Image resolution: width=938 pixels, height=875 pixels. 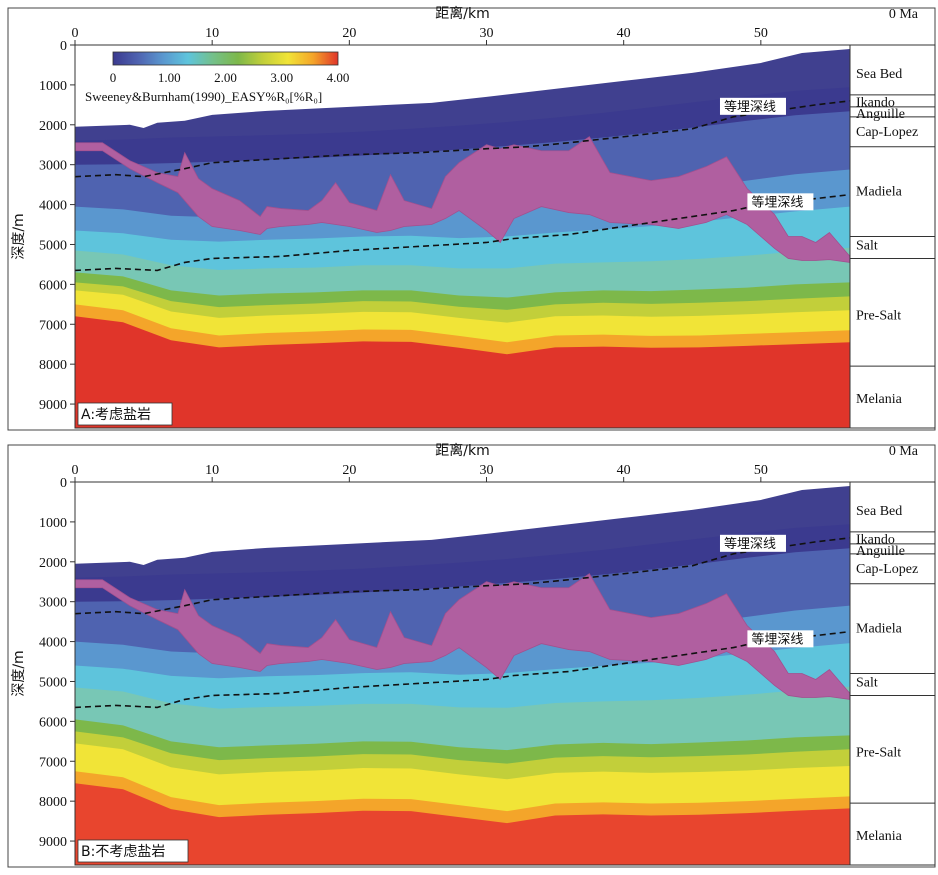 What do you see at coordinates (225, 77) in the screenshot?
I see `colorbar-tick-label: 2.00` at bounding box center [225, 77].